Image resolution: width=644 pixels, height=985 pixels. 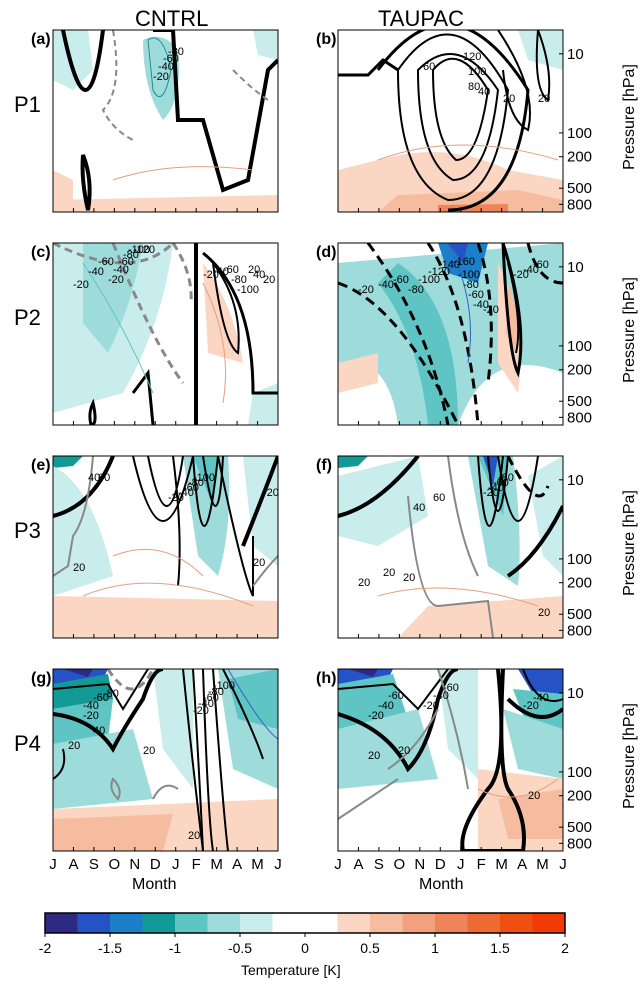 What do you see at coordinates (27, 743) in the screenshot?
I see `row-label-p4: P4` at bounding box center [27, 743].